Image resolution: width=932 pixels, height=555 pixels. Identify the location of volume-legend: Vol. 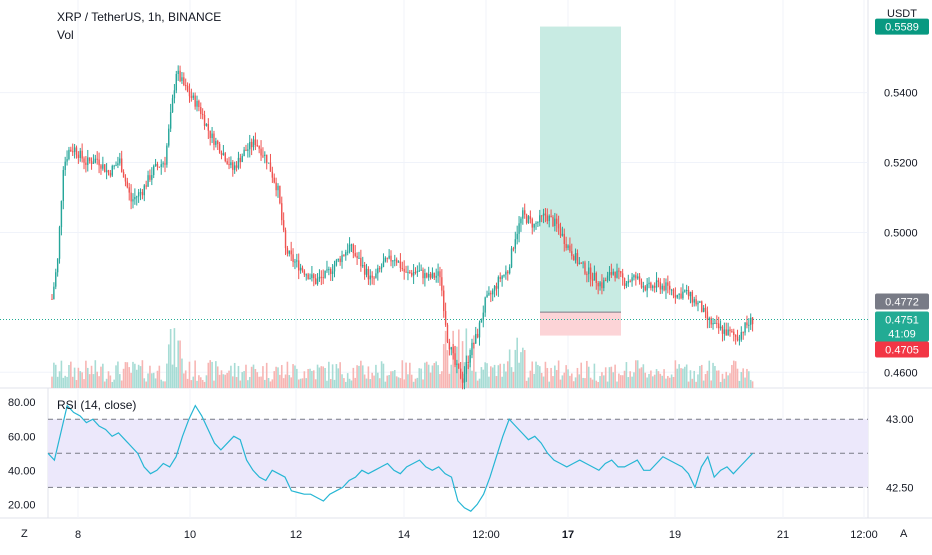
(65, 35).